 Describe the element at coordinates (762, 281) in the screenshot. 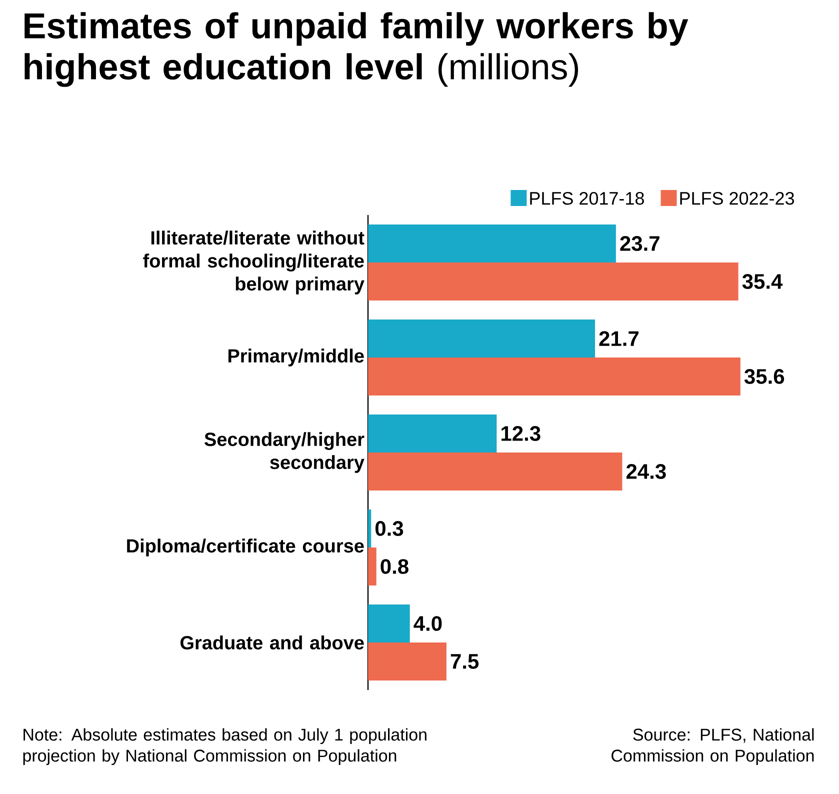

I see `data-label: 35.4` at that location.